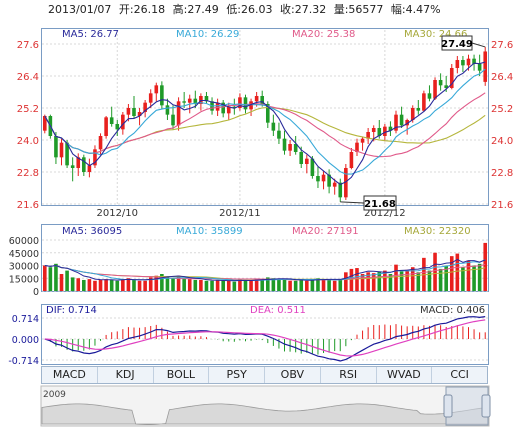 This screenshot has height=431, width=520. I want to click on tab-rsi: RSI, so click(349, 375).